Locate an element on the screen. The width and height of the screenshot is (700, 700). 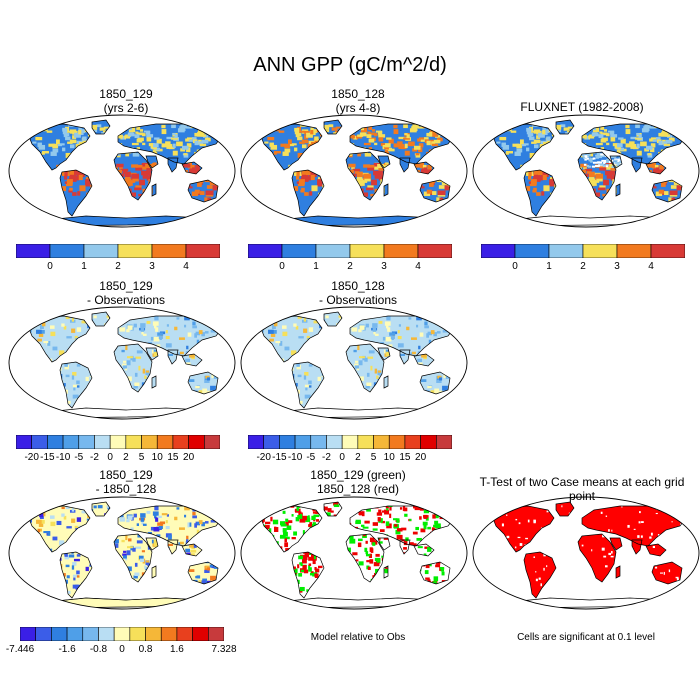
map-129-minus-obs is located at coordinates (122, 363).